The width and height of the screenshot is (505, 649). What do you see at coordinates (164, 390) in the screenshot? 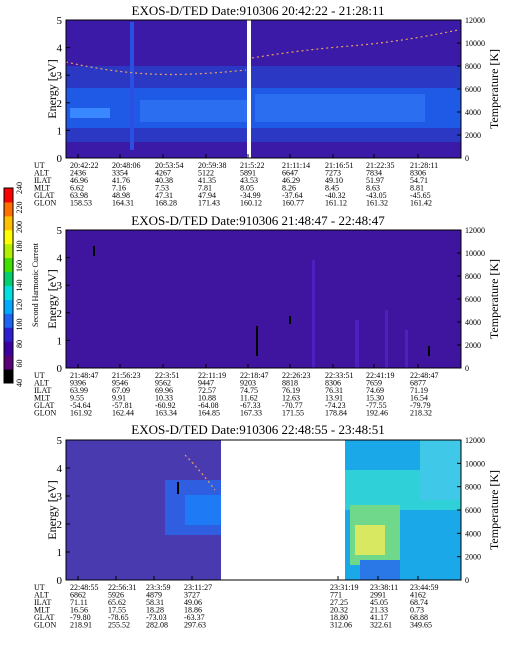
I see `orbit-cell: 69.96` at bounding box center [164, 390].